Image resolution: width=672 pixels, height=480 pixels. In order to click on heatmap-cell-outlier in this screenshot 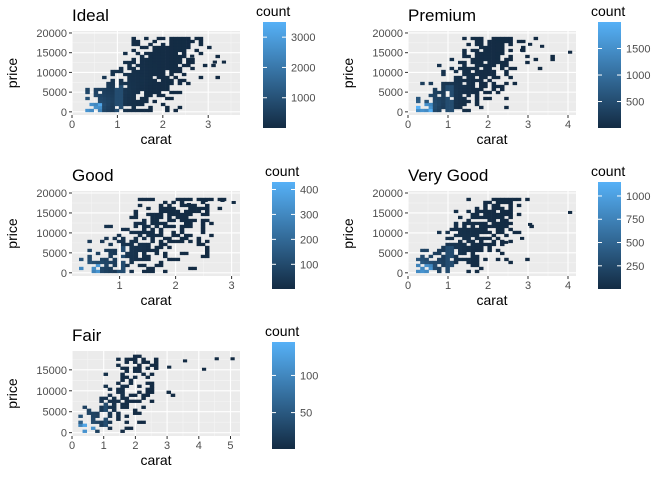, I will do `click(214, 62)`.